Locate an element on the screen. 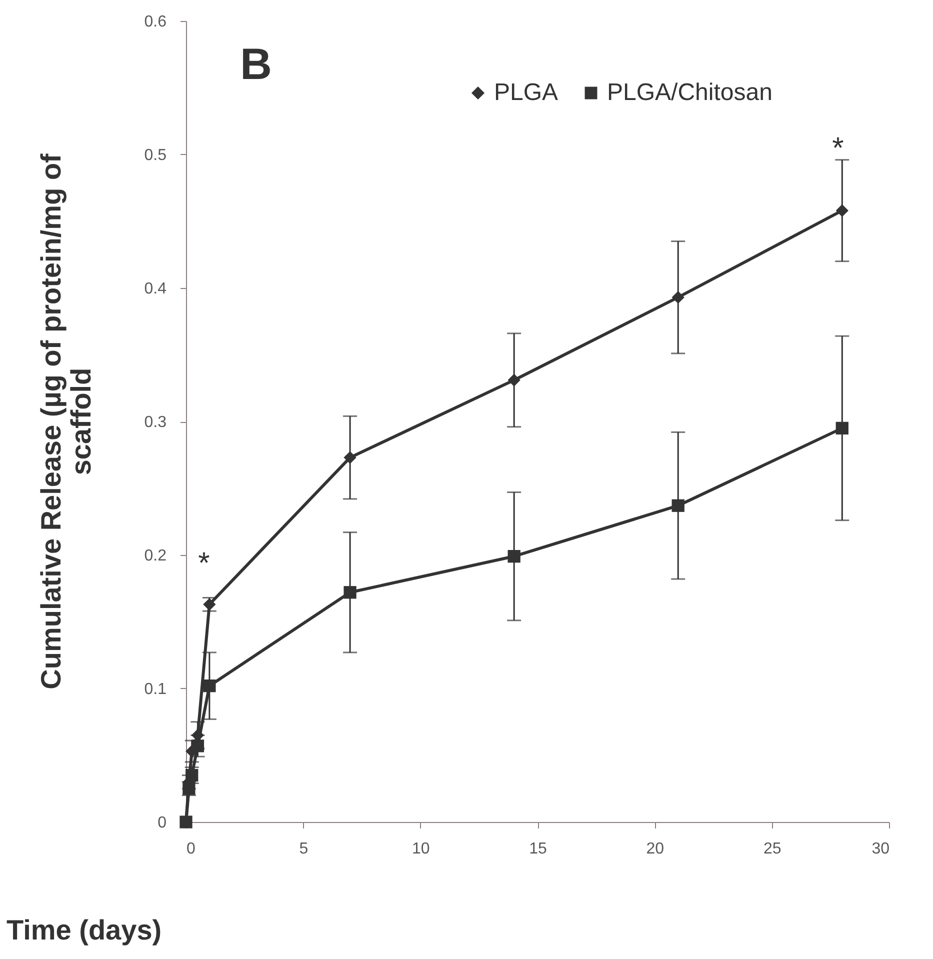 The height and width of the screenshot is (959, 933). y-tick-label: 0.1 is located at coordinates (155, 689).